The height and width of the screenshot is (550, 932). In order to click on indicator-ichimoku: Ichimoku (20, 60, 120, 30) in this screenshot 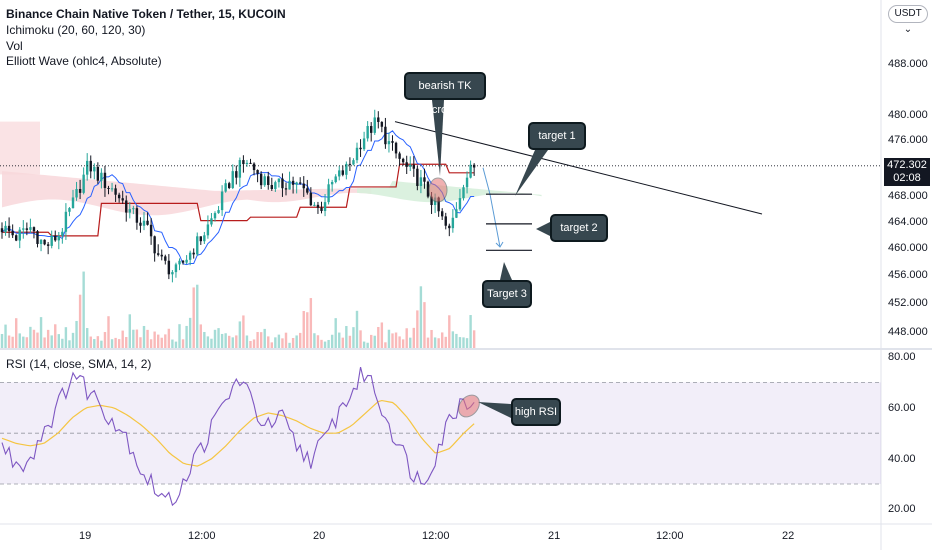, I will do `click(76, 30)`.